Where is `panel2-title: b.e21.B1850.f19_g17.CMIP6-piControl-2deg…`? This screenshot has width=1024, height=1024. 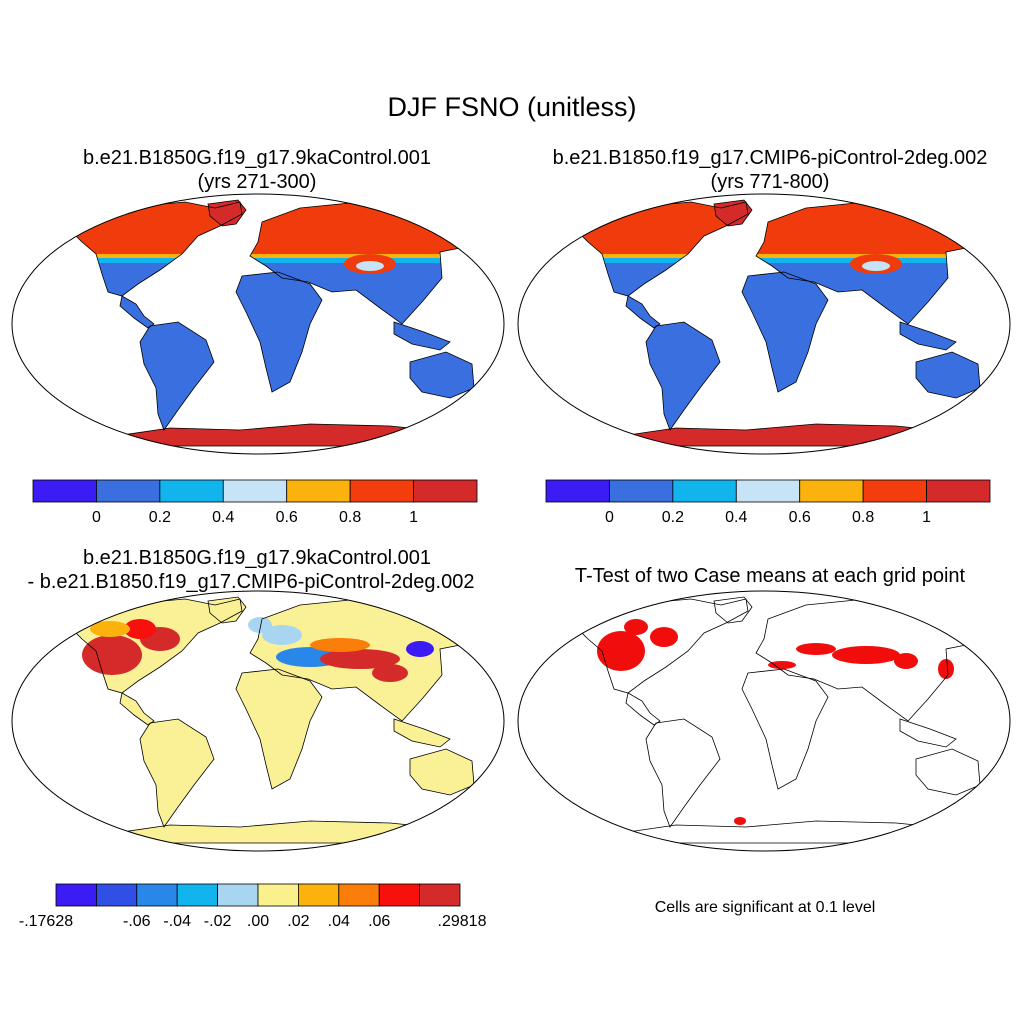
panel2-title: b.e21.B1850.f19_g17.CMIP6-piControl-2deg… is located at coordinates (769, 170).